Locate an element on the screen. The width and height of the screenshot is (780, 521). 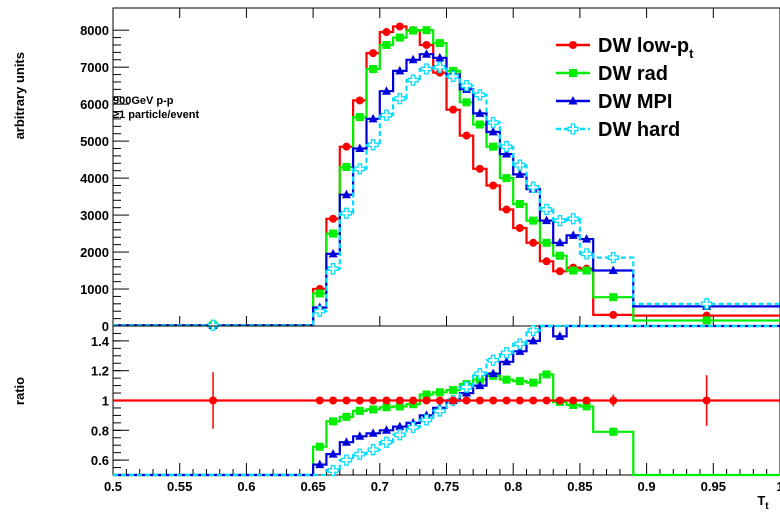
x-tick-label: 0.5 is located at coordinates (113, 486).